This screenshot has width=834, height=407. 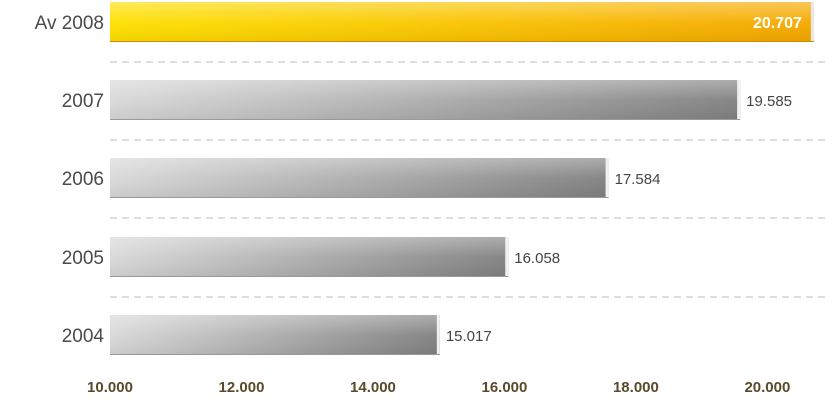 I want to click on category-label: 2004, so click(x=83, y=336).